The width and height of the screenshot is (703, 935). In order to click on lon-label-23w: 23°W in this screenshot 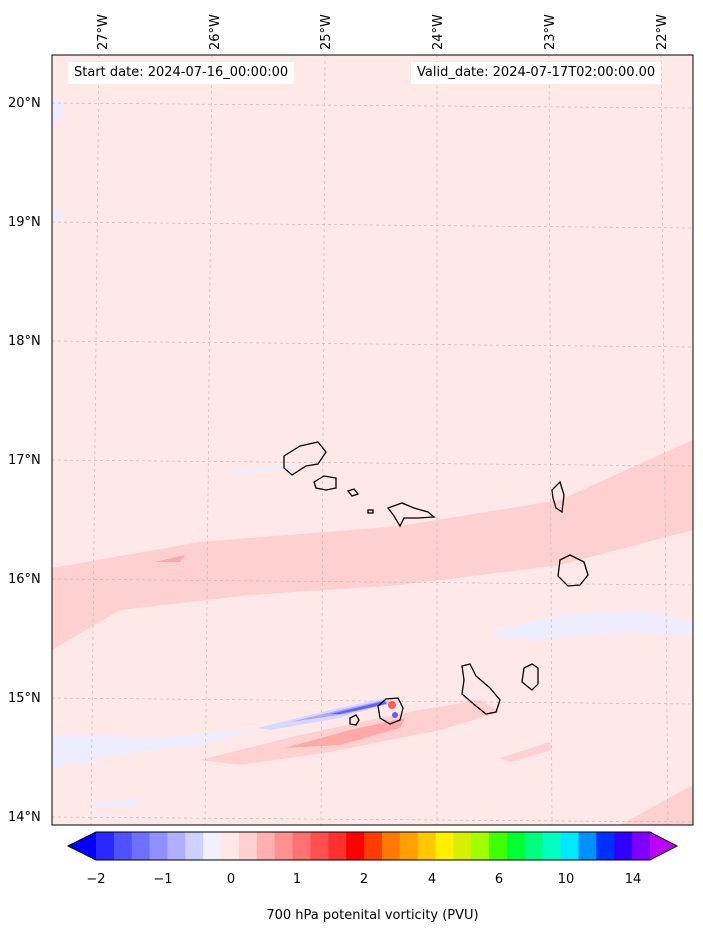, I will do `click(550, 32)`.